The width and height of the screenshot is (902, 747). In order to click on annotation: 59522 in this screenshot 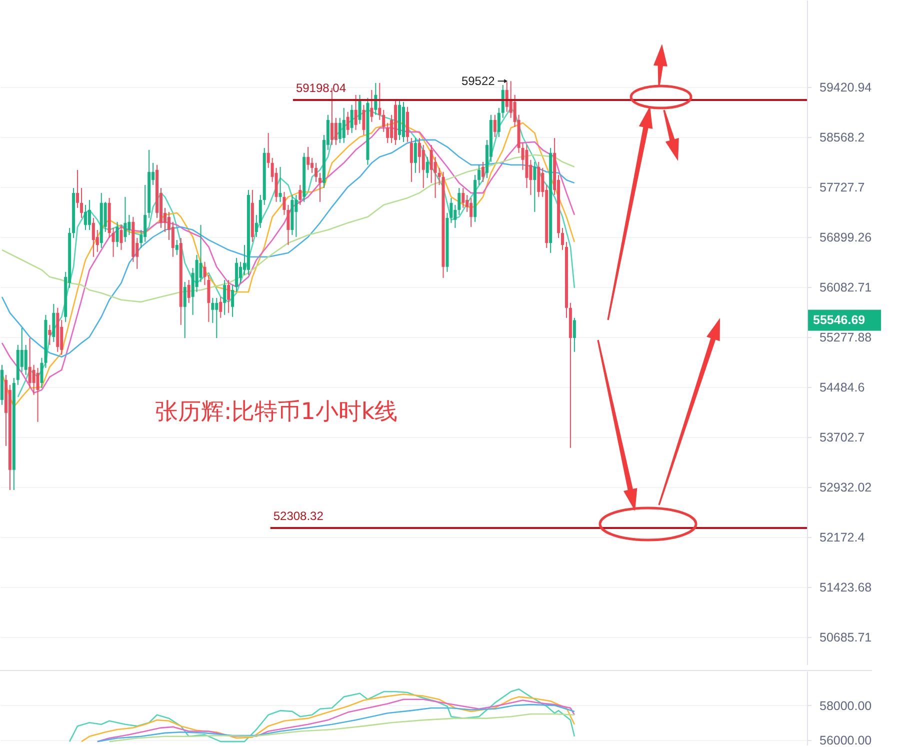, I will do `click(478, 81)`.